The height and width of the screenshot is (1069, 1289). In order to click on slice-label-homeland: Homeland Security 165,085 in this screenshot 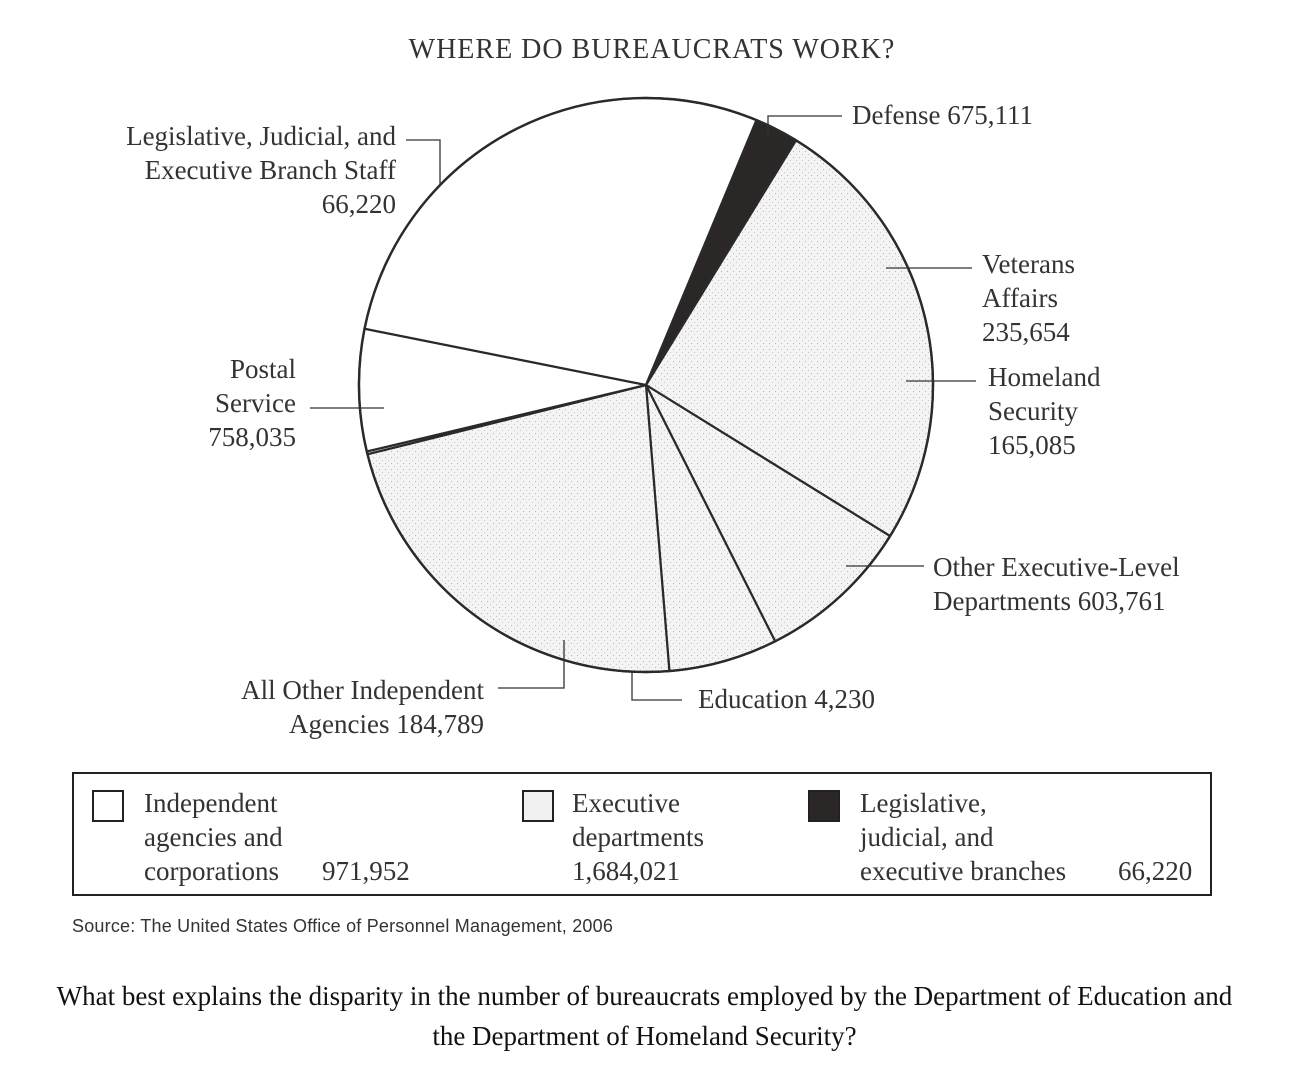, I will do `click(1044, 411)`.